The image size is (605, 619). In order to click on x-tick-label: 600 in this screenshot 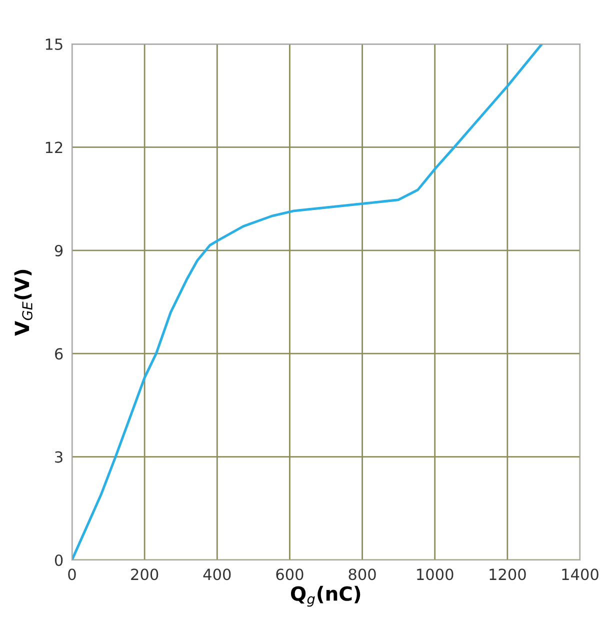, I will do `click(290, 574)`.